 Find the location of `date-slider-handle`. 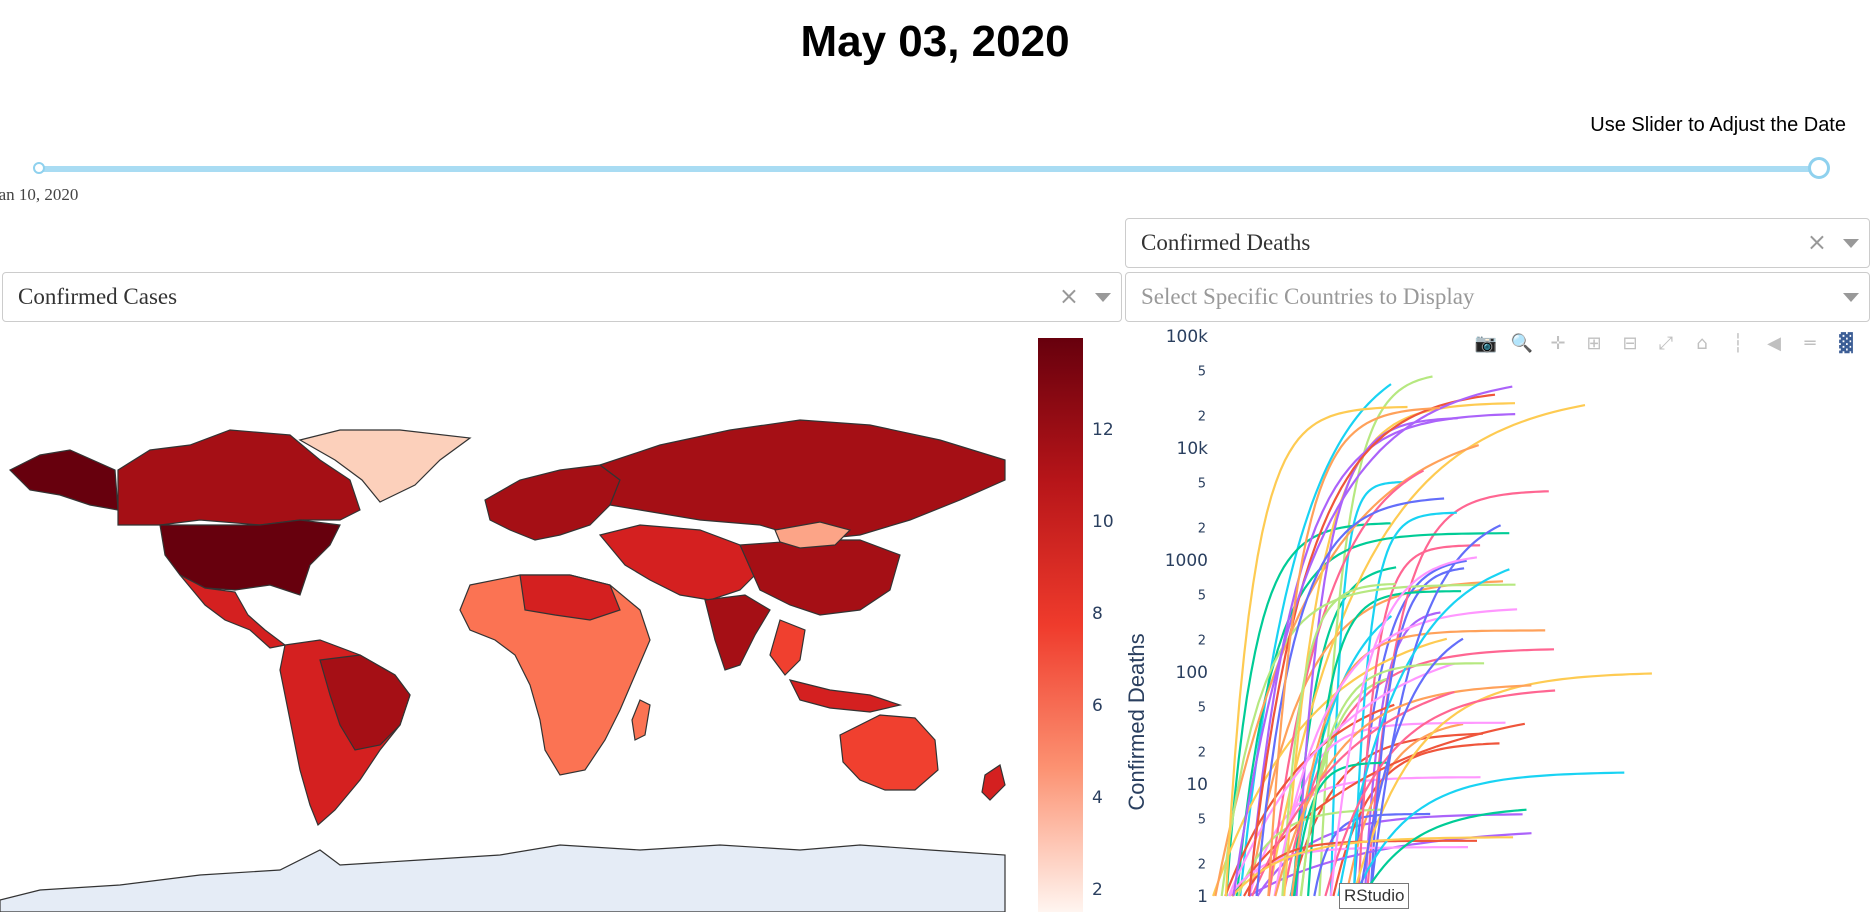

date-slider-handle is located at coordinates (1819, 168).